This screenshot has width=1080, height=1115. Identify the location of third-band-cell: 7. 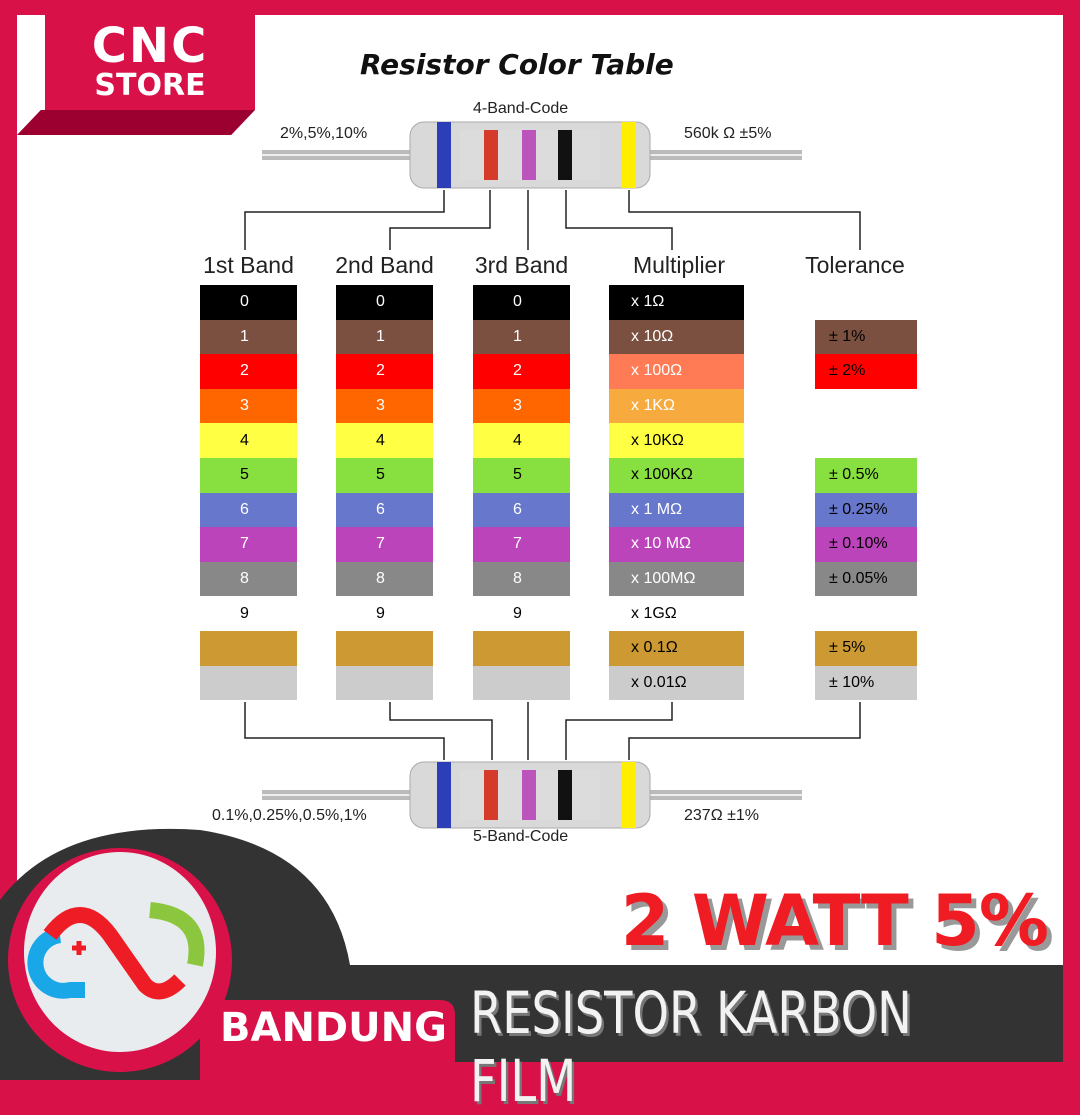
(521, 544).